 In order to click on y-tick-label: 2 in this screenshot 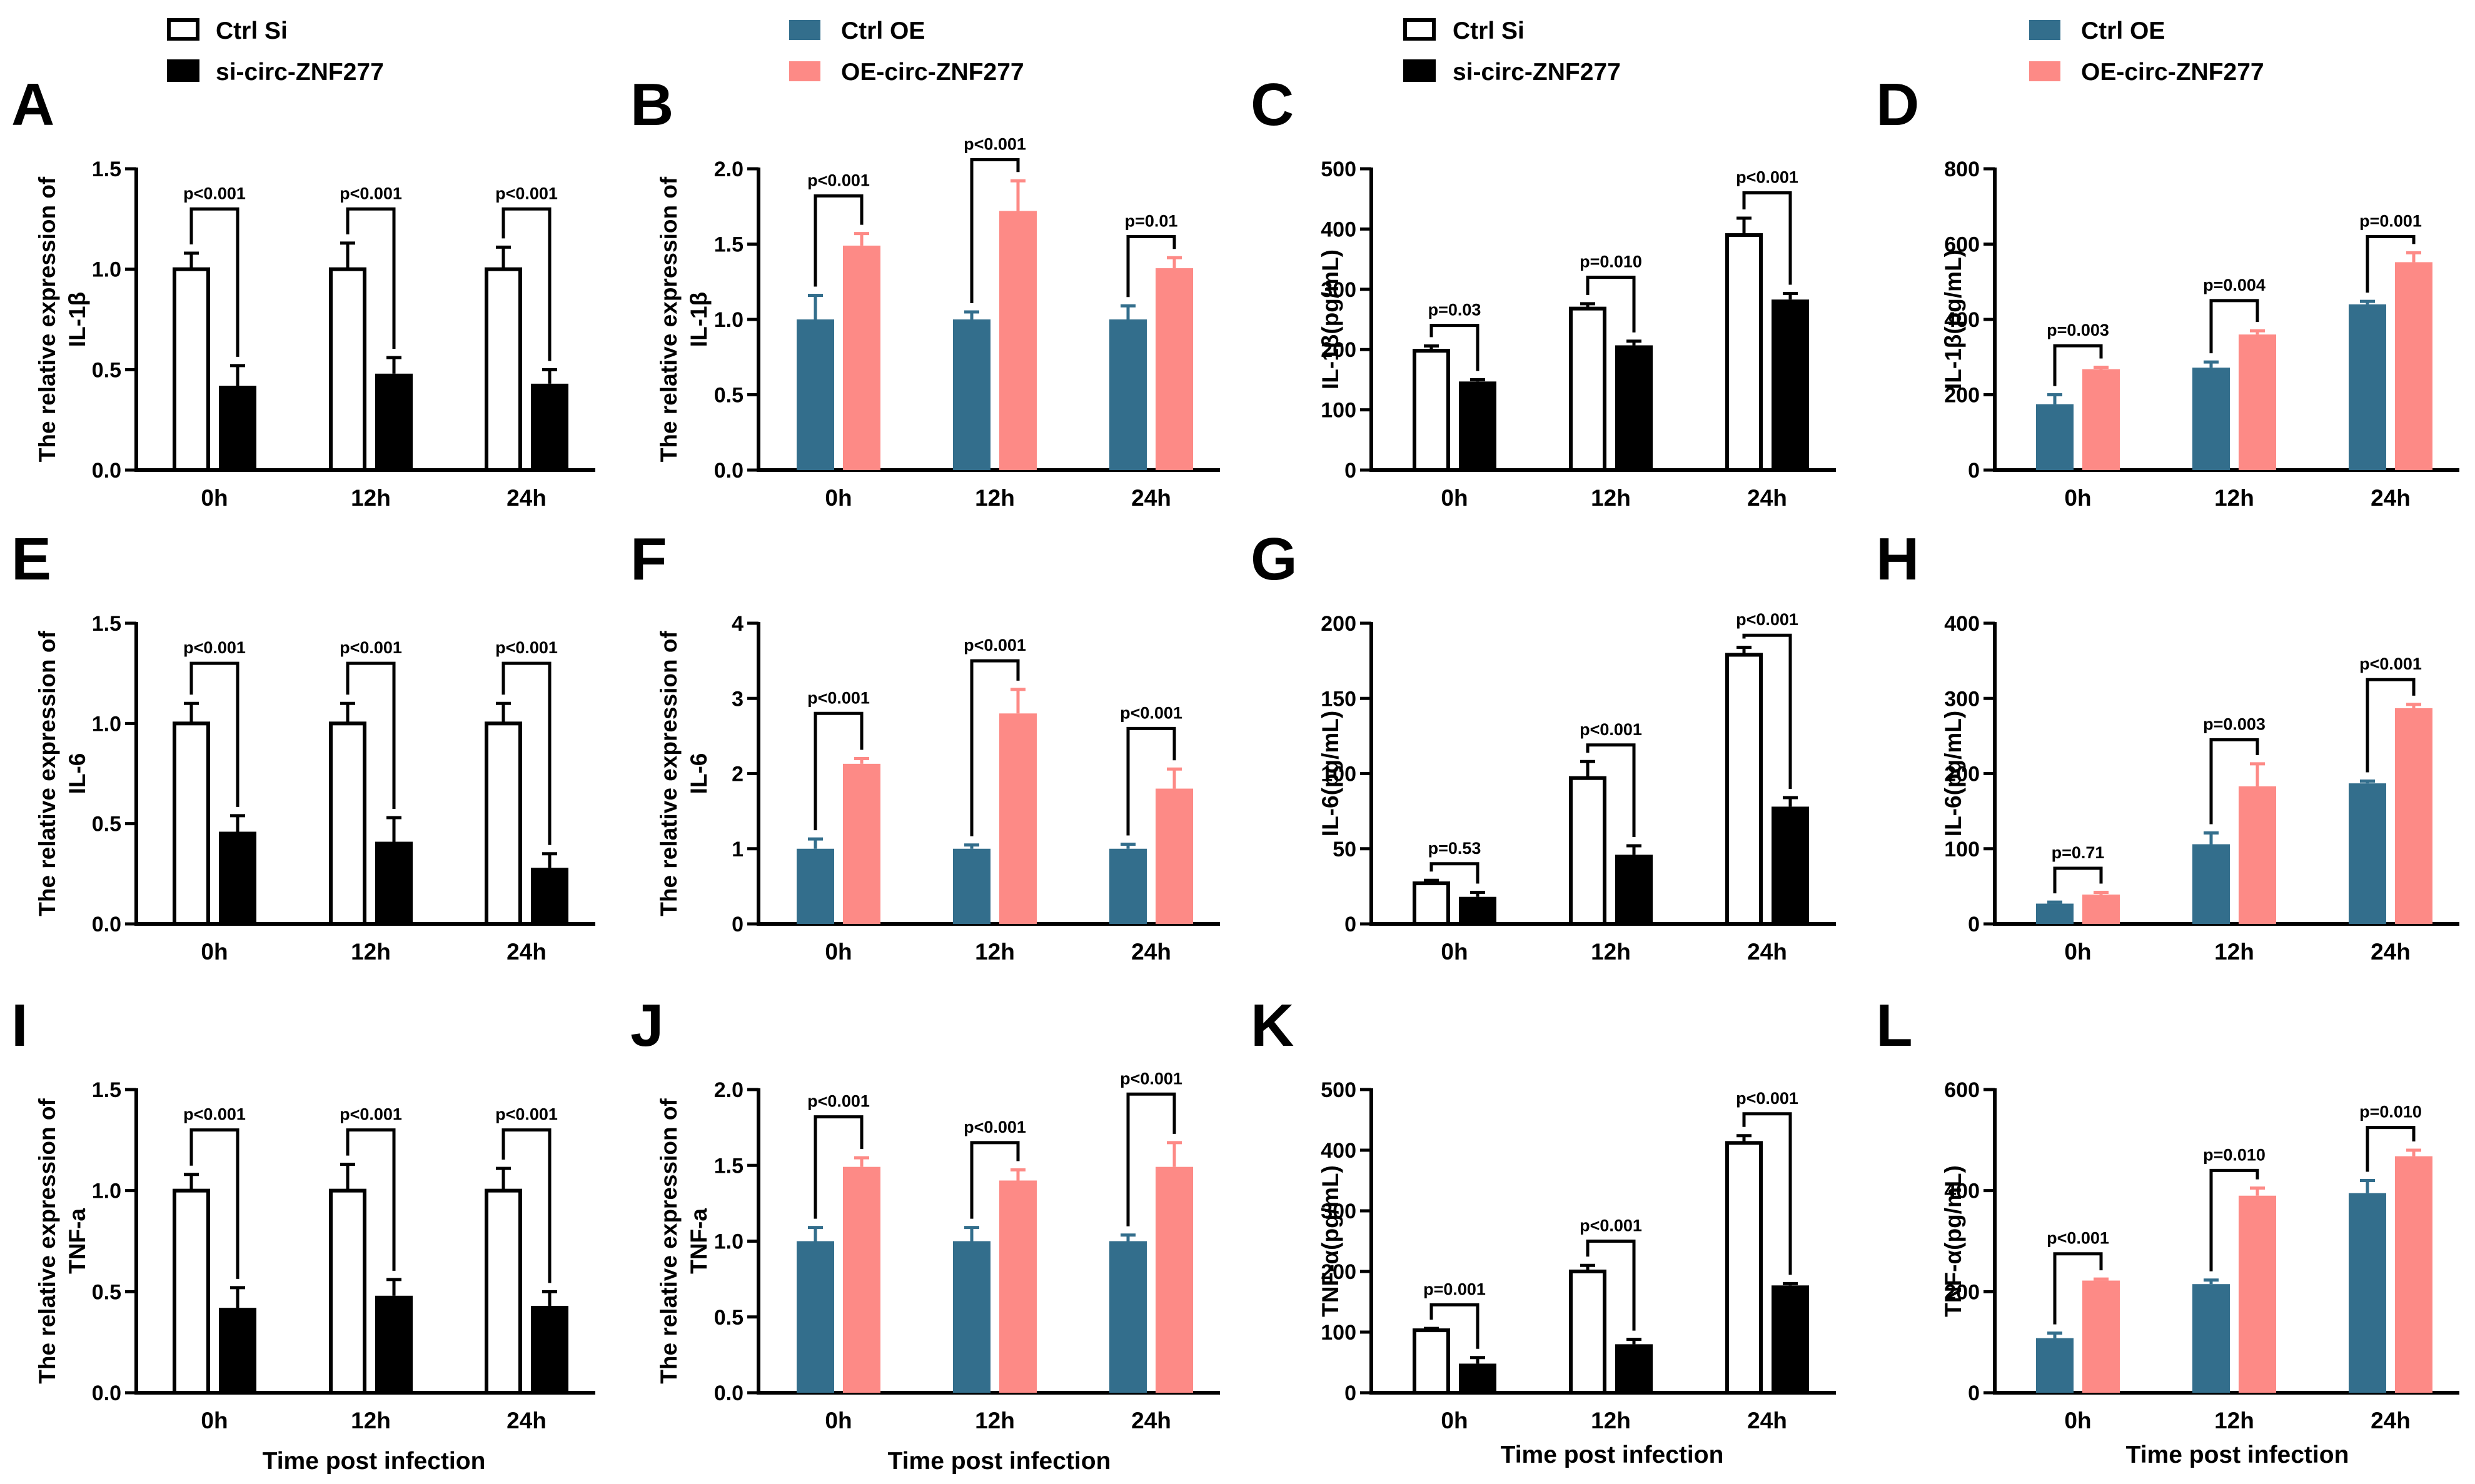, I will do `click(738, 774)`.